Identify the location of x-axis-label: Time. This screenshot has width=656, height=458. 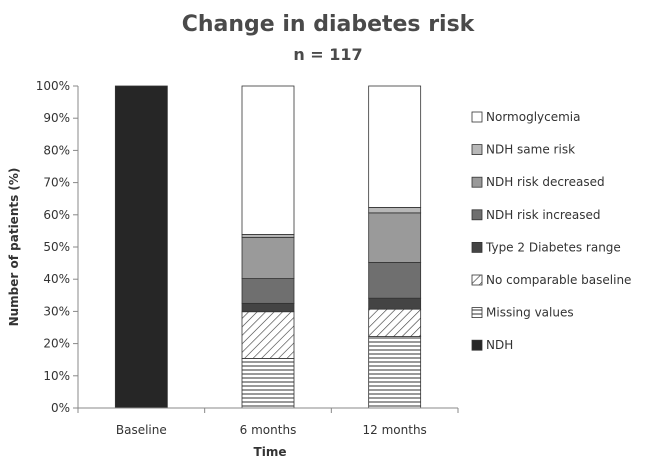
(270, 451).